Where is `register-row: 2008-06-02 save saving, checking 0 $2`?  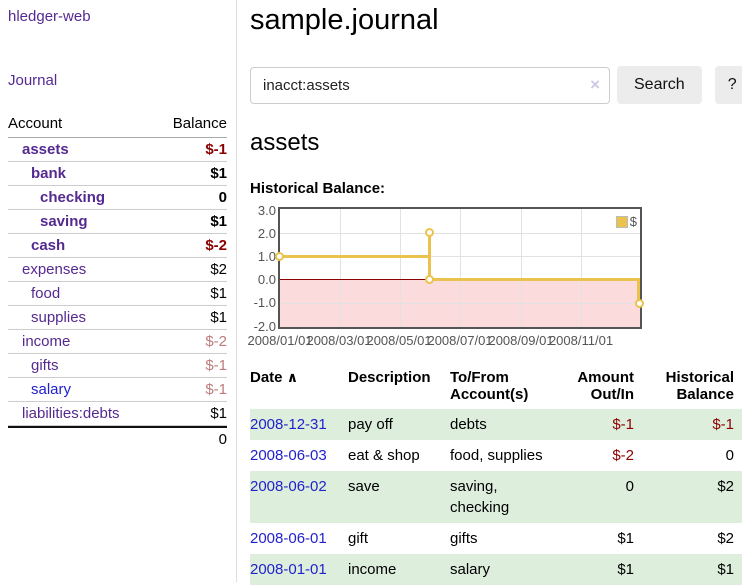
register-row: 2008-06-02 save saving, checking 0 $2 is located at coordinates (496, 497).